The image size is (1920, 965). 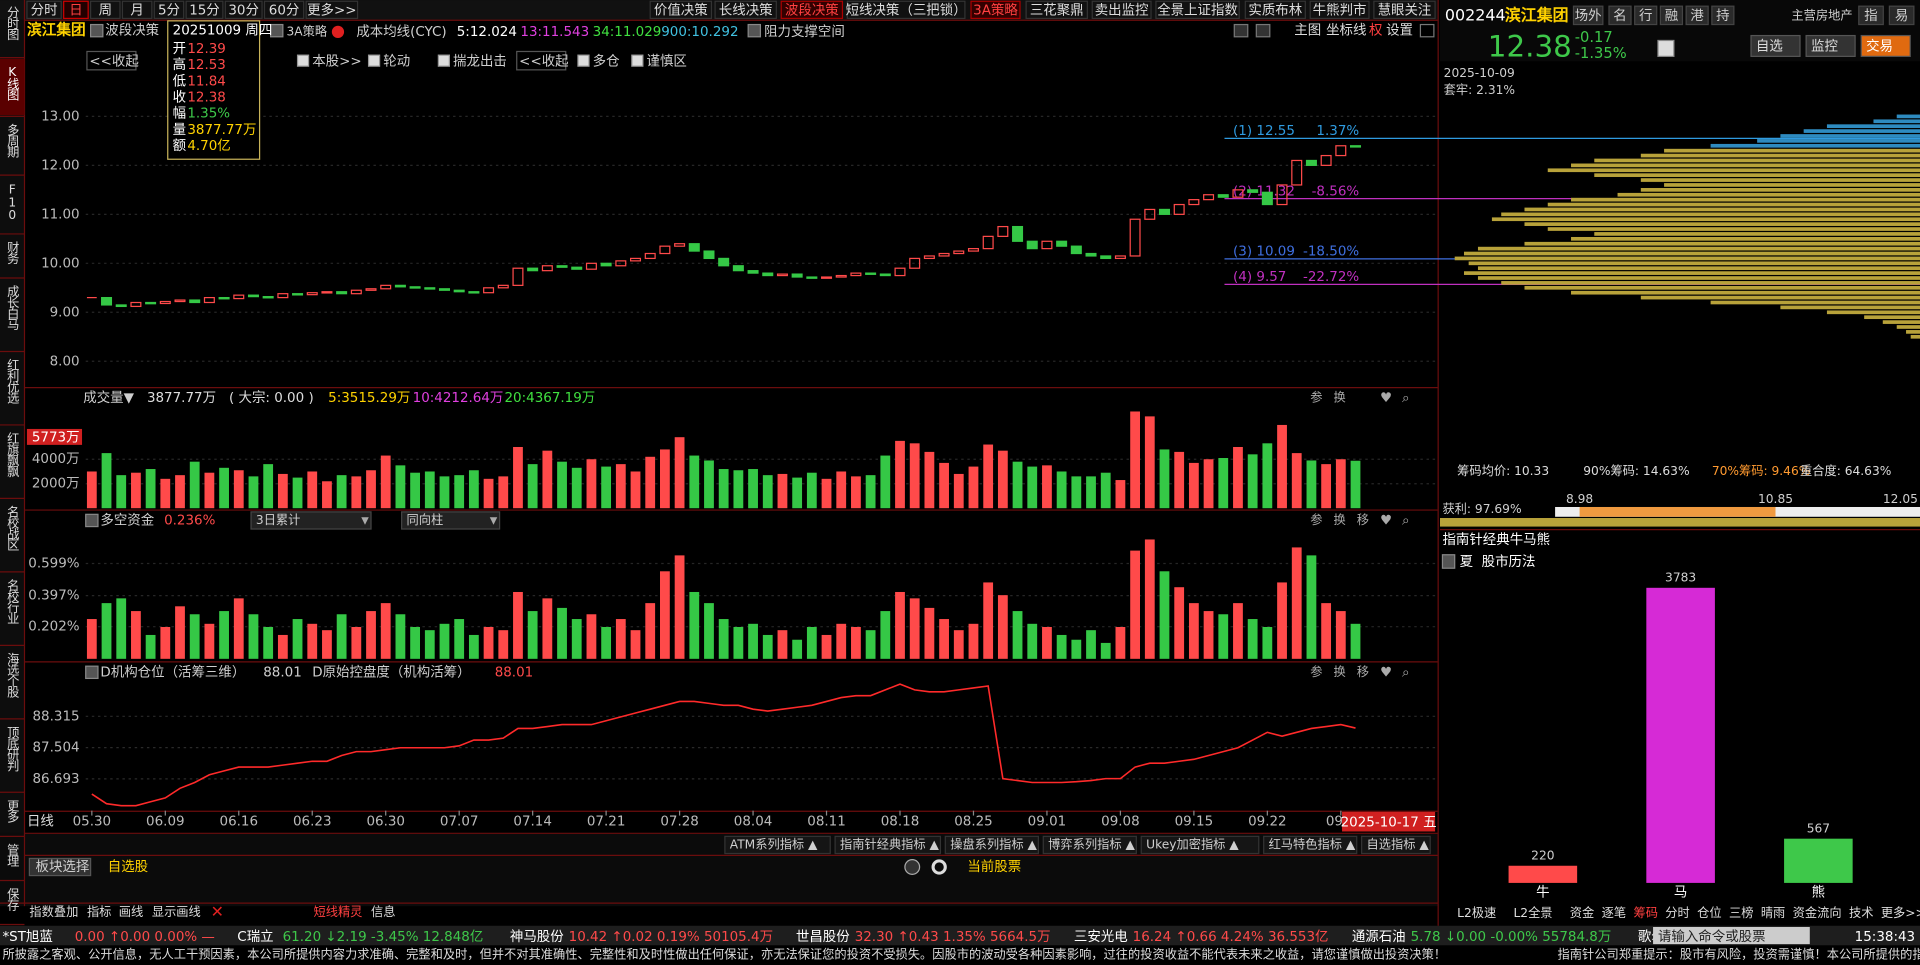 What do you see at coordinates (606, 60) in the screenshot?
I see `toggle-label: 多仓` at bounding box center [606, 60].